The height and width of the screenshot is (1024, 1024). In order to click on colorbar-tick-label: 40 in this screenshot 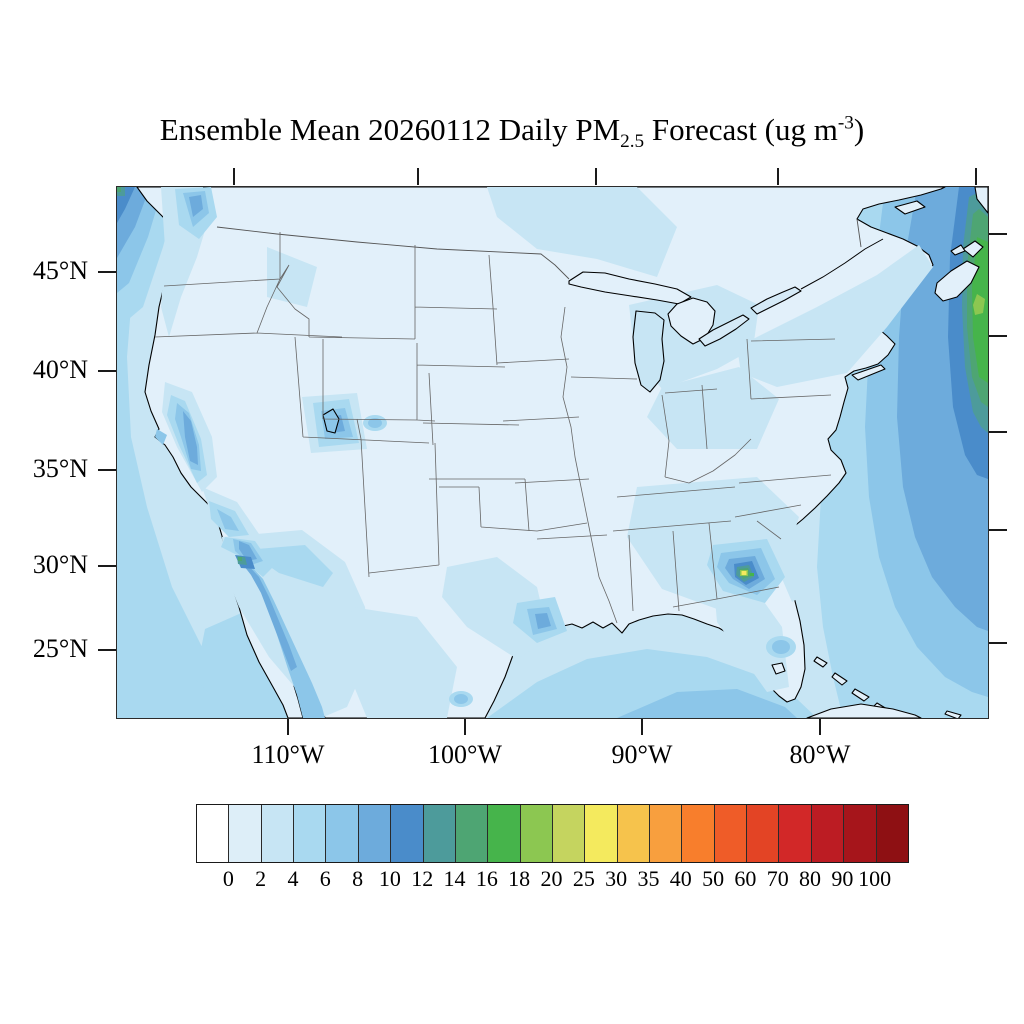, I will do `click(680, 878)`.